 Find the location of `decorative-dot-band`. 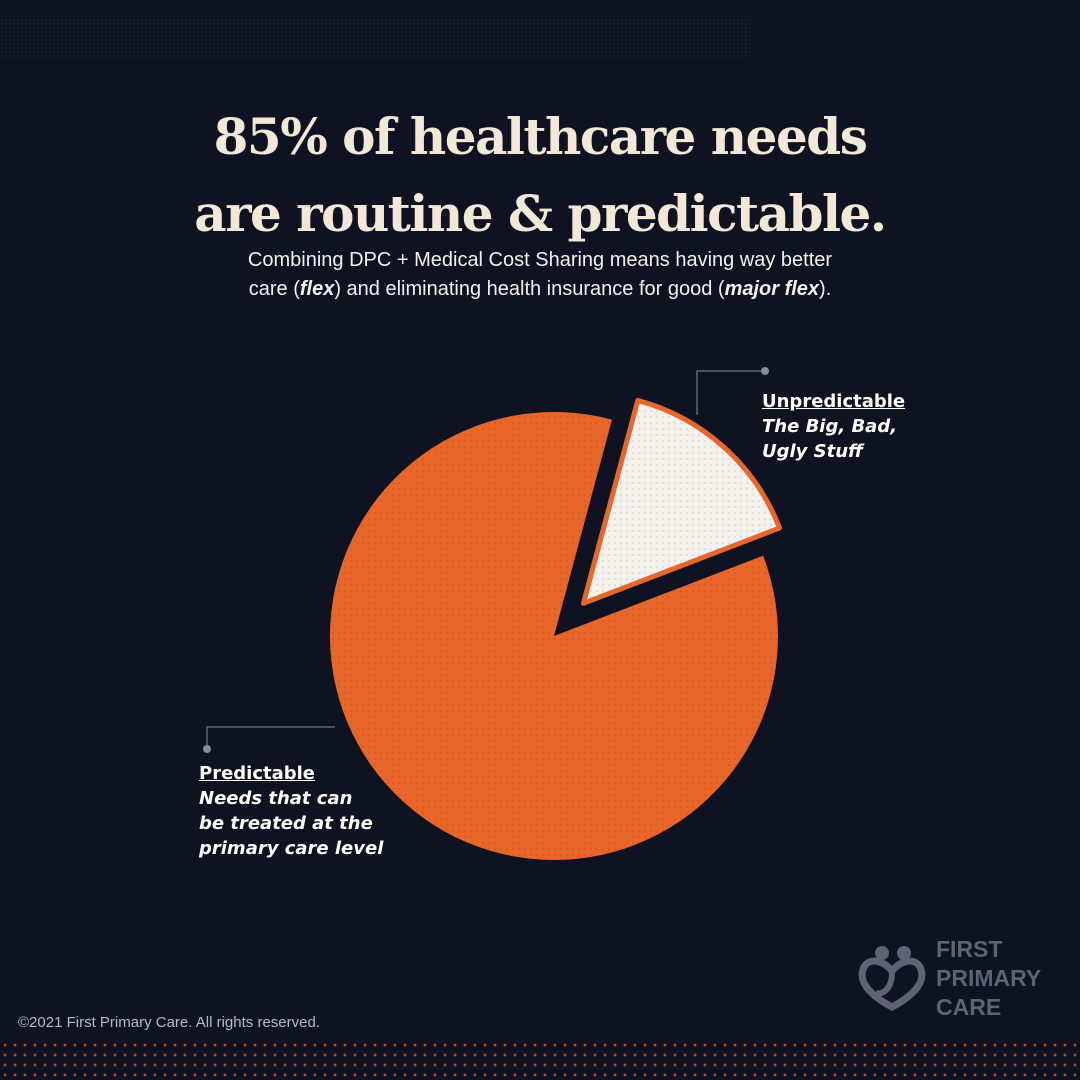

decorative-dot-band is located at coordinates (540, 1060).